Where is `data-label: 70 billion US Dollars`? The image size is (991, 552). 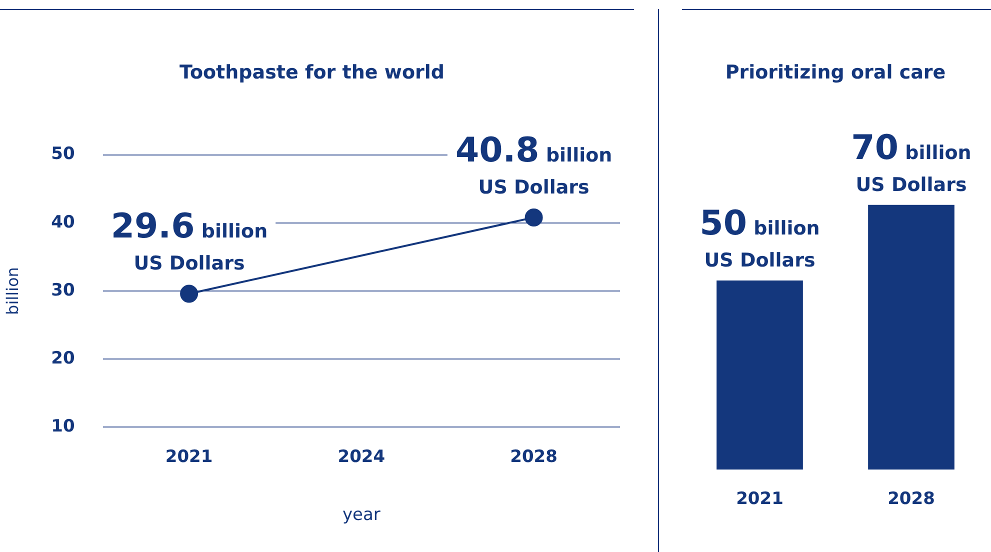 data-label: 70 billion US Dollars is located at coordinates (911, 162).